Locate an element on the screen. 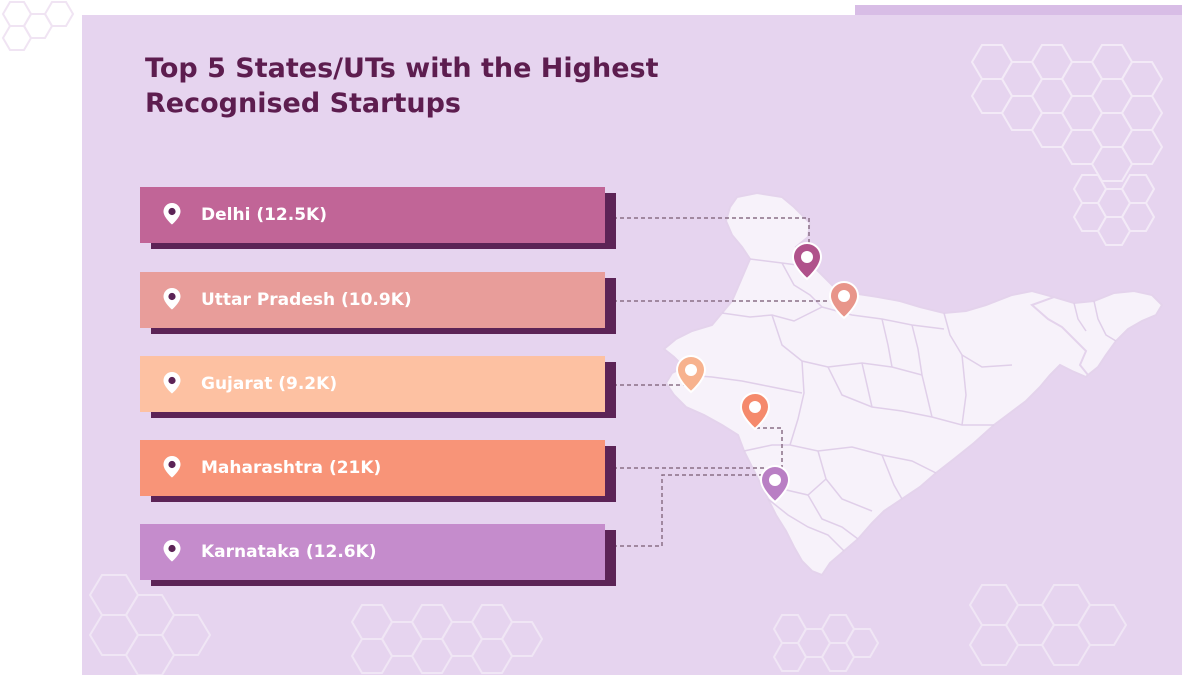 The image size is (1200, 675). state-label: Gujarat (9.2K) is located at coordinates (269, 384).